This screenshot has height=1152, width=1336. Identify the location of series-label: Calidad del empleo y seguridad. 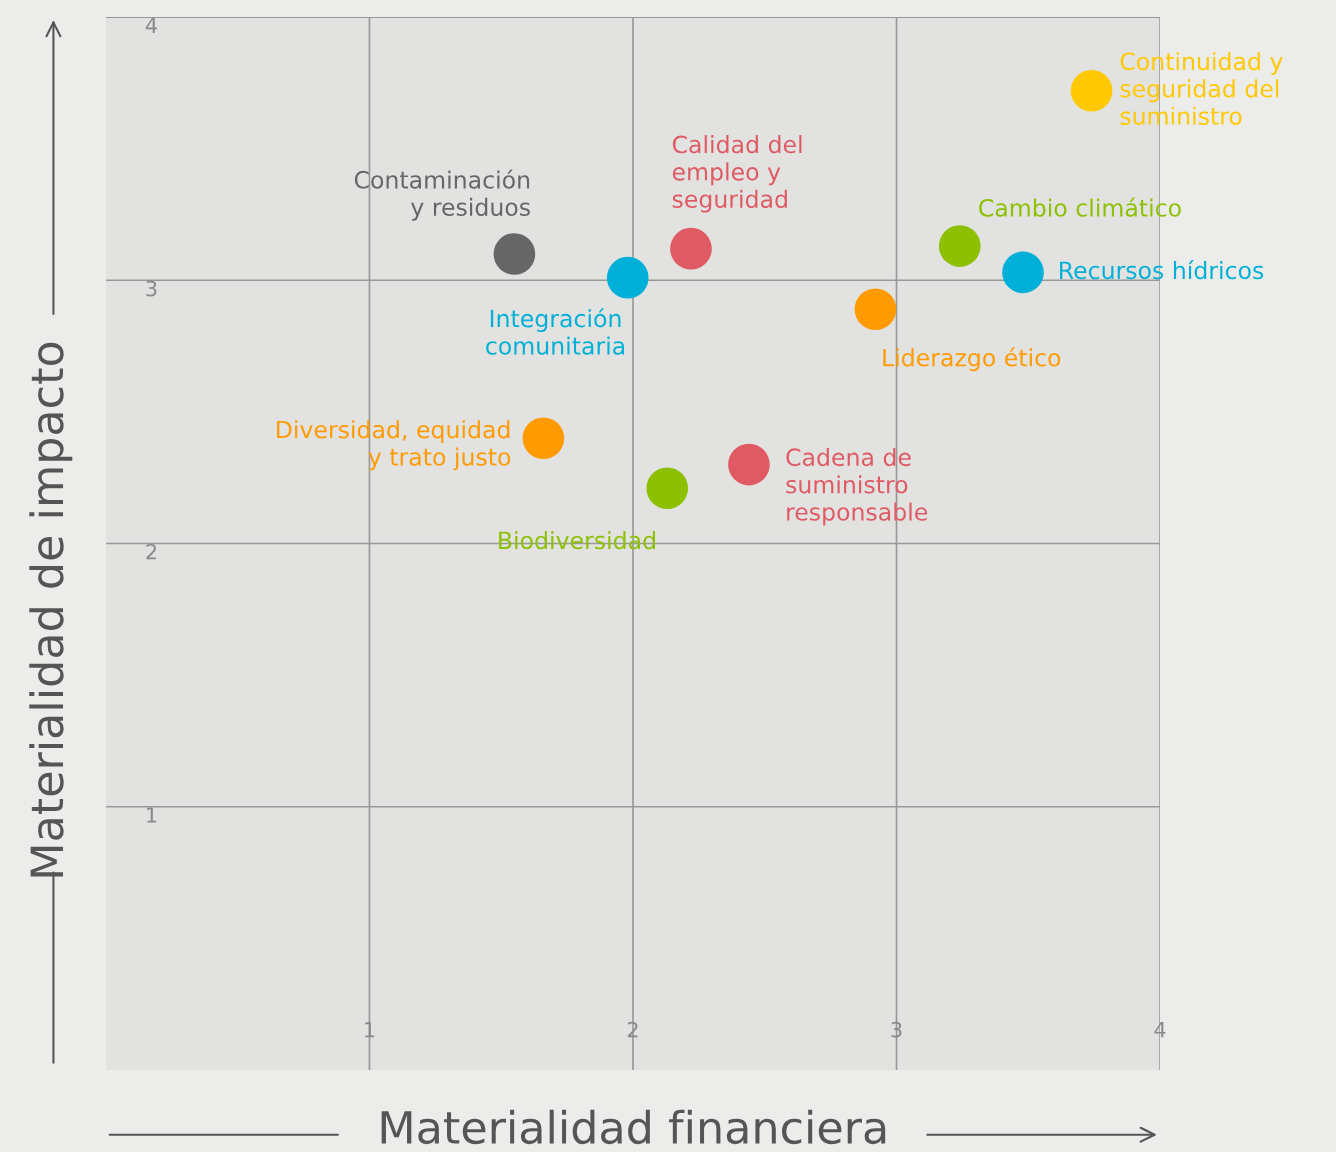
(737, 174).